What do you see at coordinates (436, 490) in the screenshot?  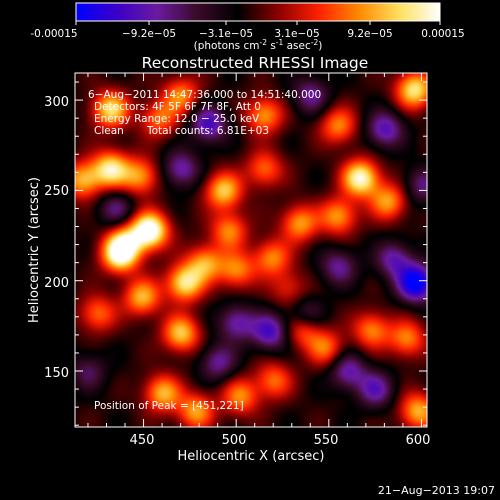 I see `footer-timestamp: 21−Aug−2013 19:07` at bounding box center [436, 490].